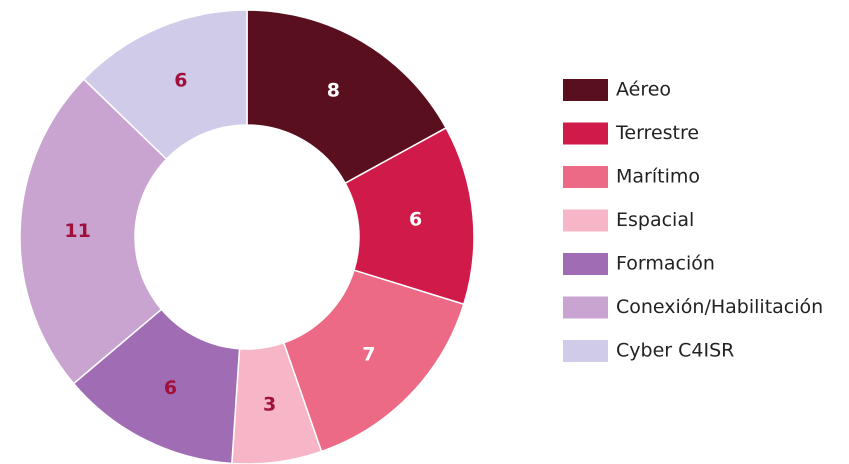  Describe the element at coordinates (643, 90) in the screenshot. I see `legend-label: Aéreo` at that location.